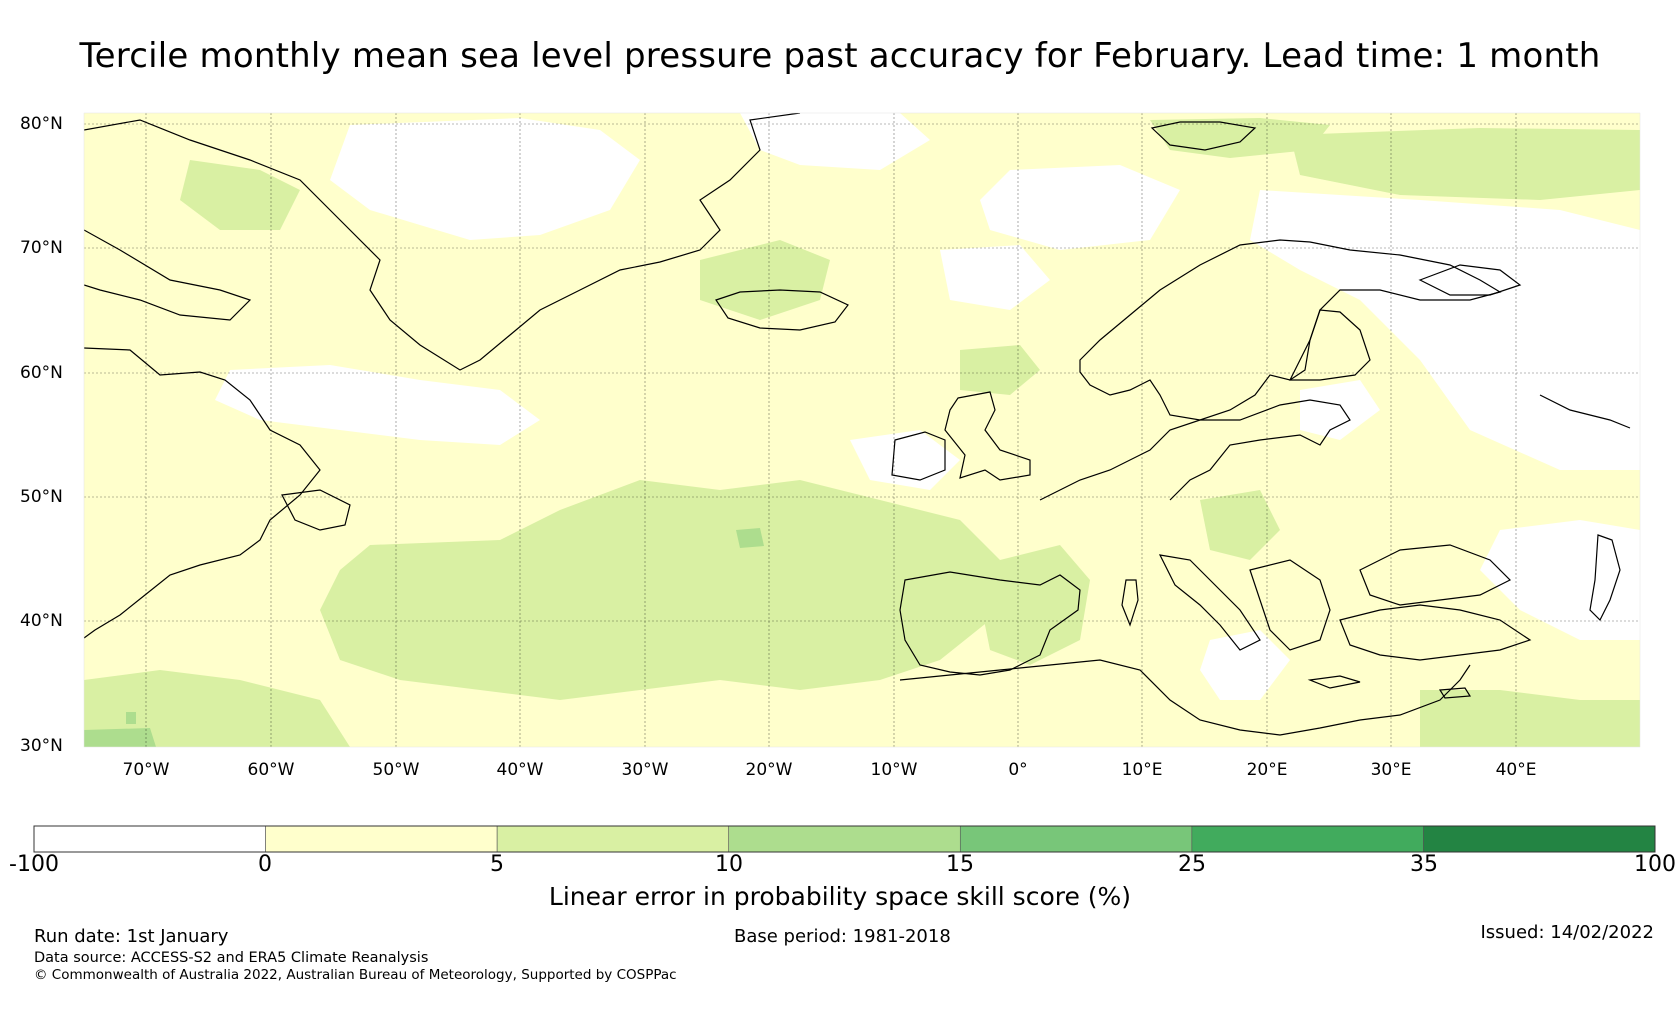 This screenshot has width=1680, height=1020. Describe the element at coordinates (202, 493) in the screenshot. I see `coastline-labrador` at that location.